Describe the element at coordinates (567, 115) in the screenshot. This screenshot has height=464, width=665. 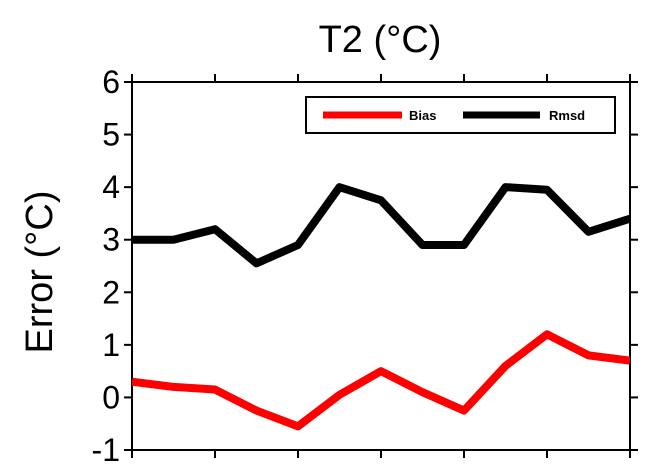
I see `legend-label-rmsd: Rmsd` at that location.